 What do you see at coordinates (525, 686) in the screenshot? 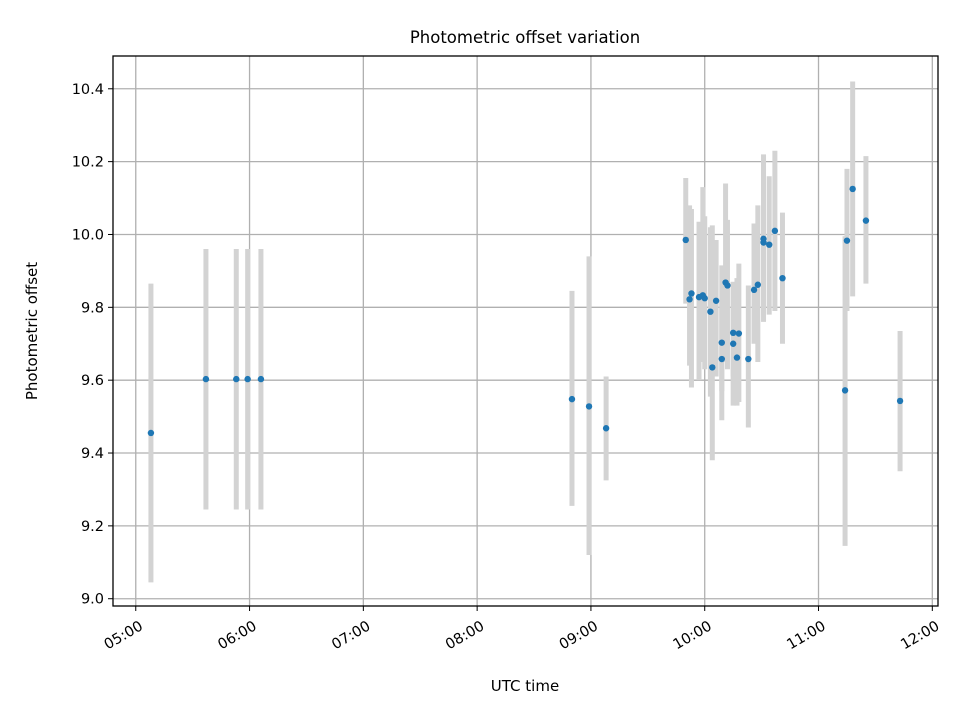
I see `x-axis-label: UTC time` at bounding box center [525, 686].